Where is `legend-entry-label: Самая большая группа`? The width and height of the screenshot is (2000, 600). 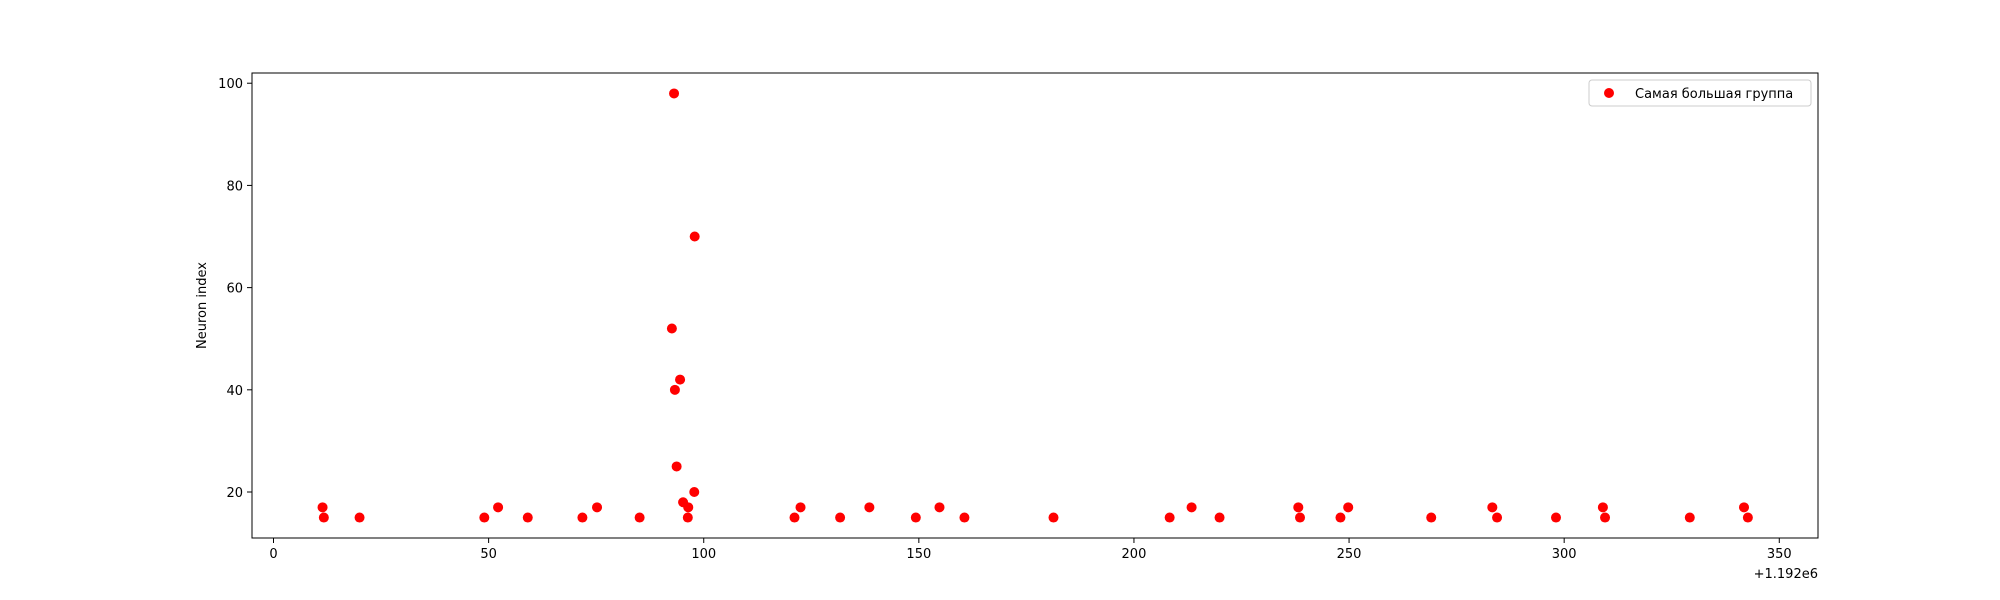
legend-entry-label: Самая большая группа is located at coordinates (1714, 94).